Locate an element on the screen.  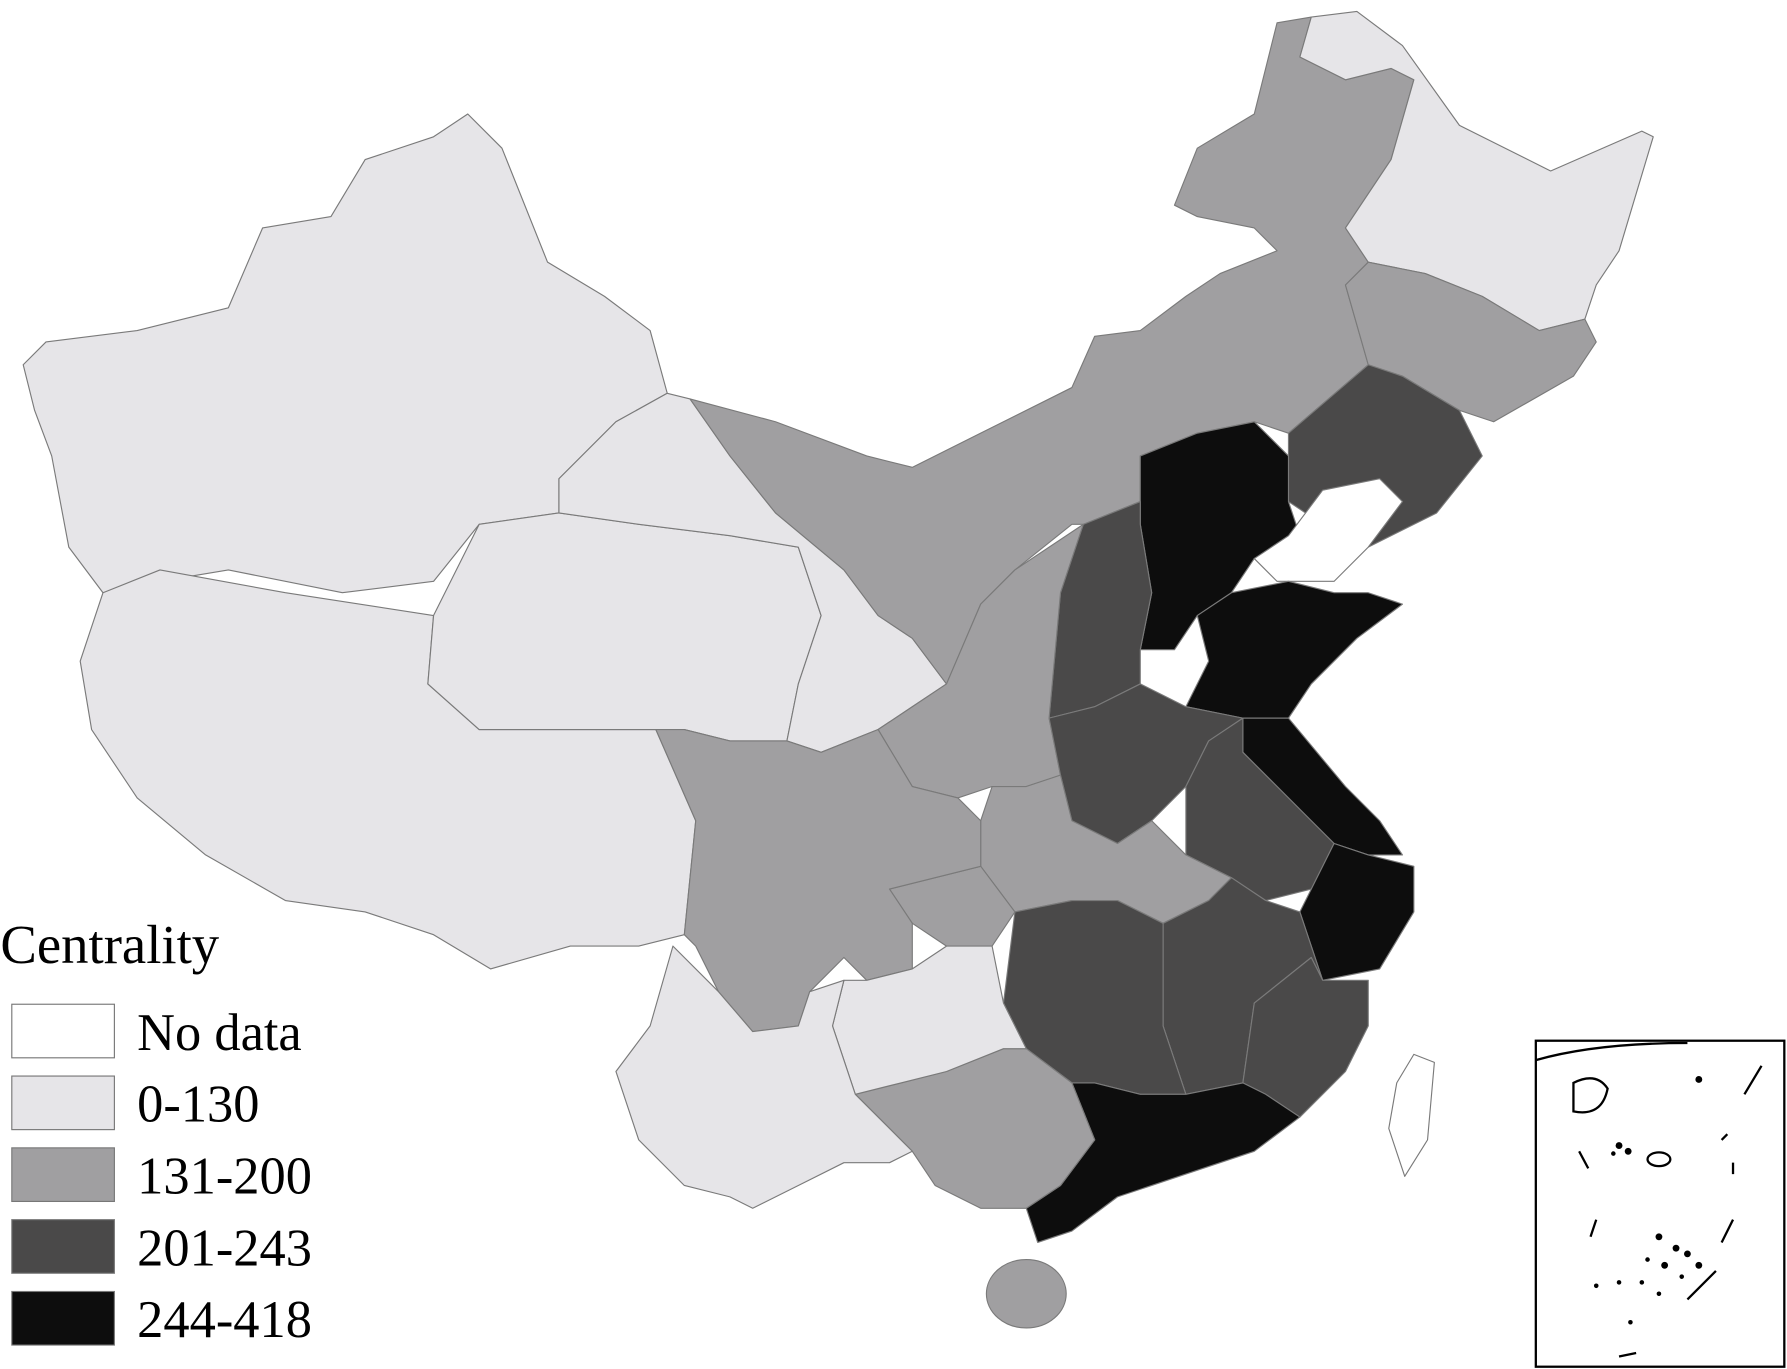
inset-frame is located at coordinates (1660, 1203).